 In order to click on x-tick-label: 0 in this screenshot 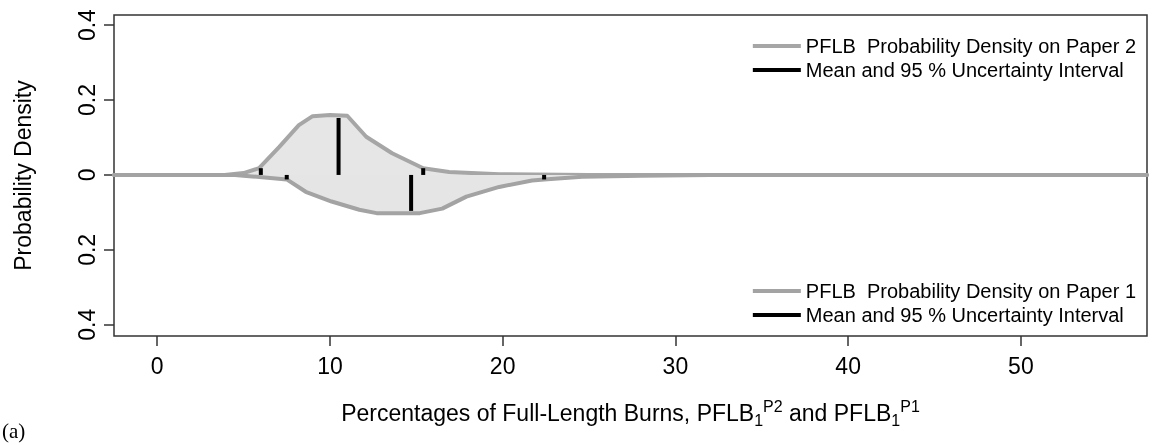, I will do `click(157, 365)`.